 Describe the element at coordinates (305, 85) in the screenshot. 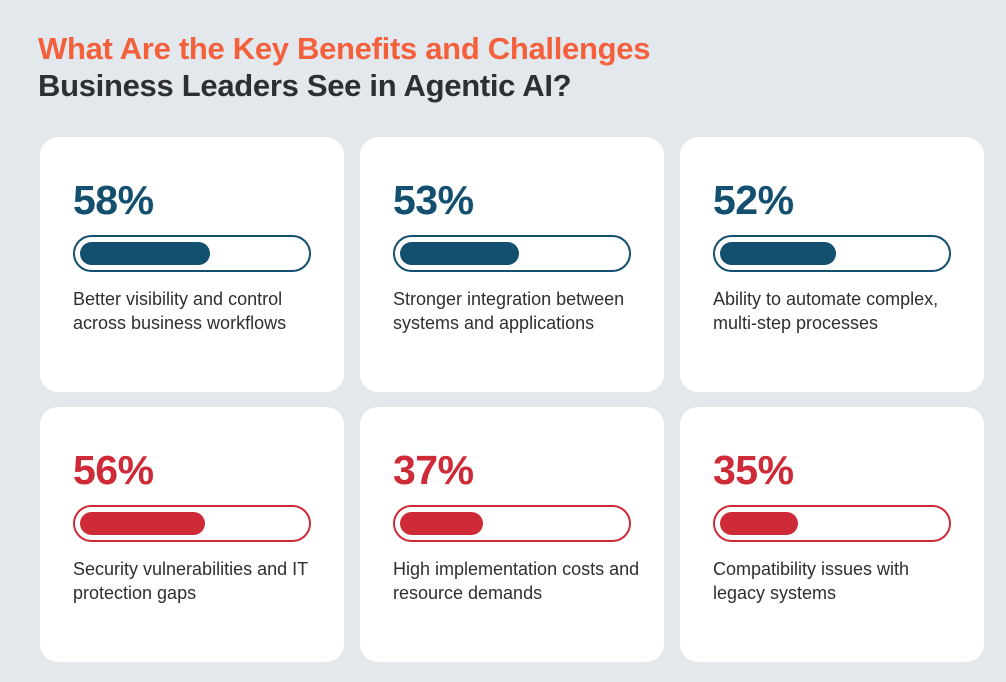

I see `title-line-2: Business Leaders See in Agentic AI?` at that location.